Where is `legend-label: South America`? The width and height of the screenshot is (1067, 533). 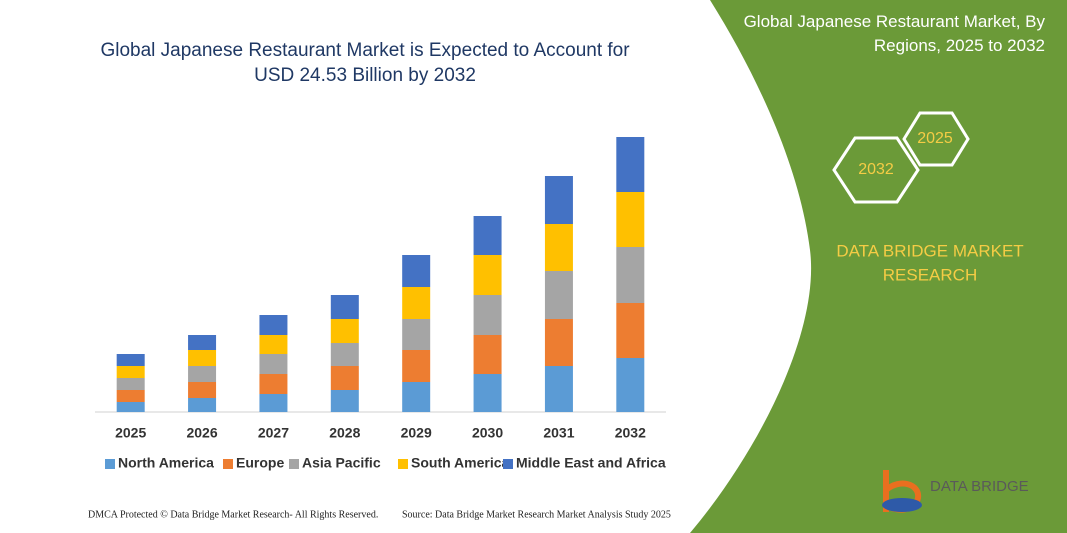
legend-label: South America is located at coordinates (460, 463).